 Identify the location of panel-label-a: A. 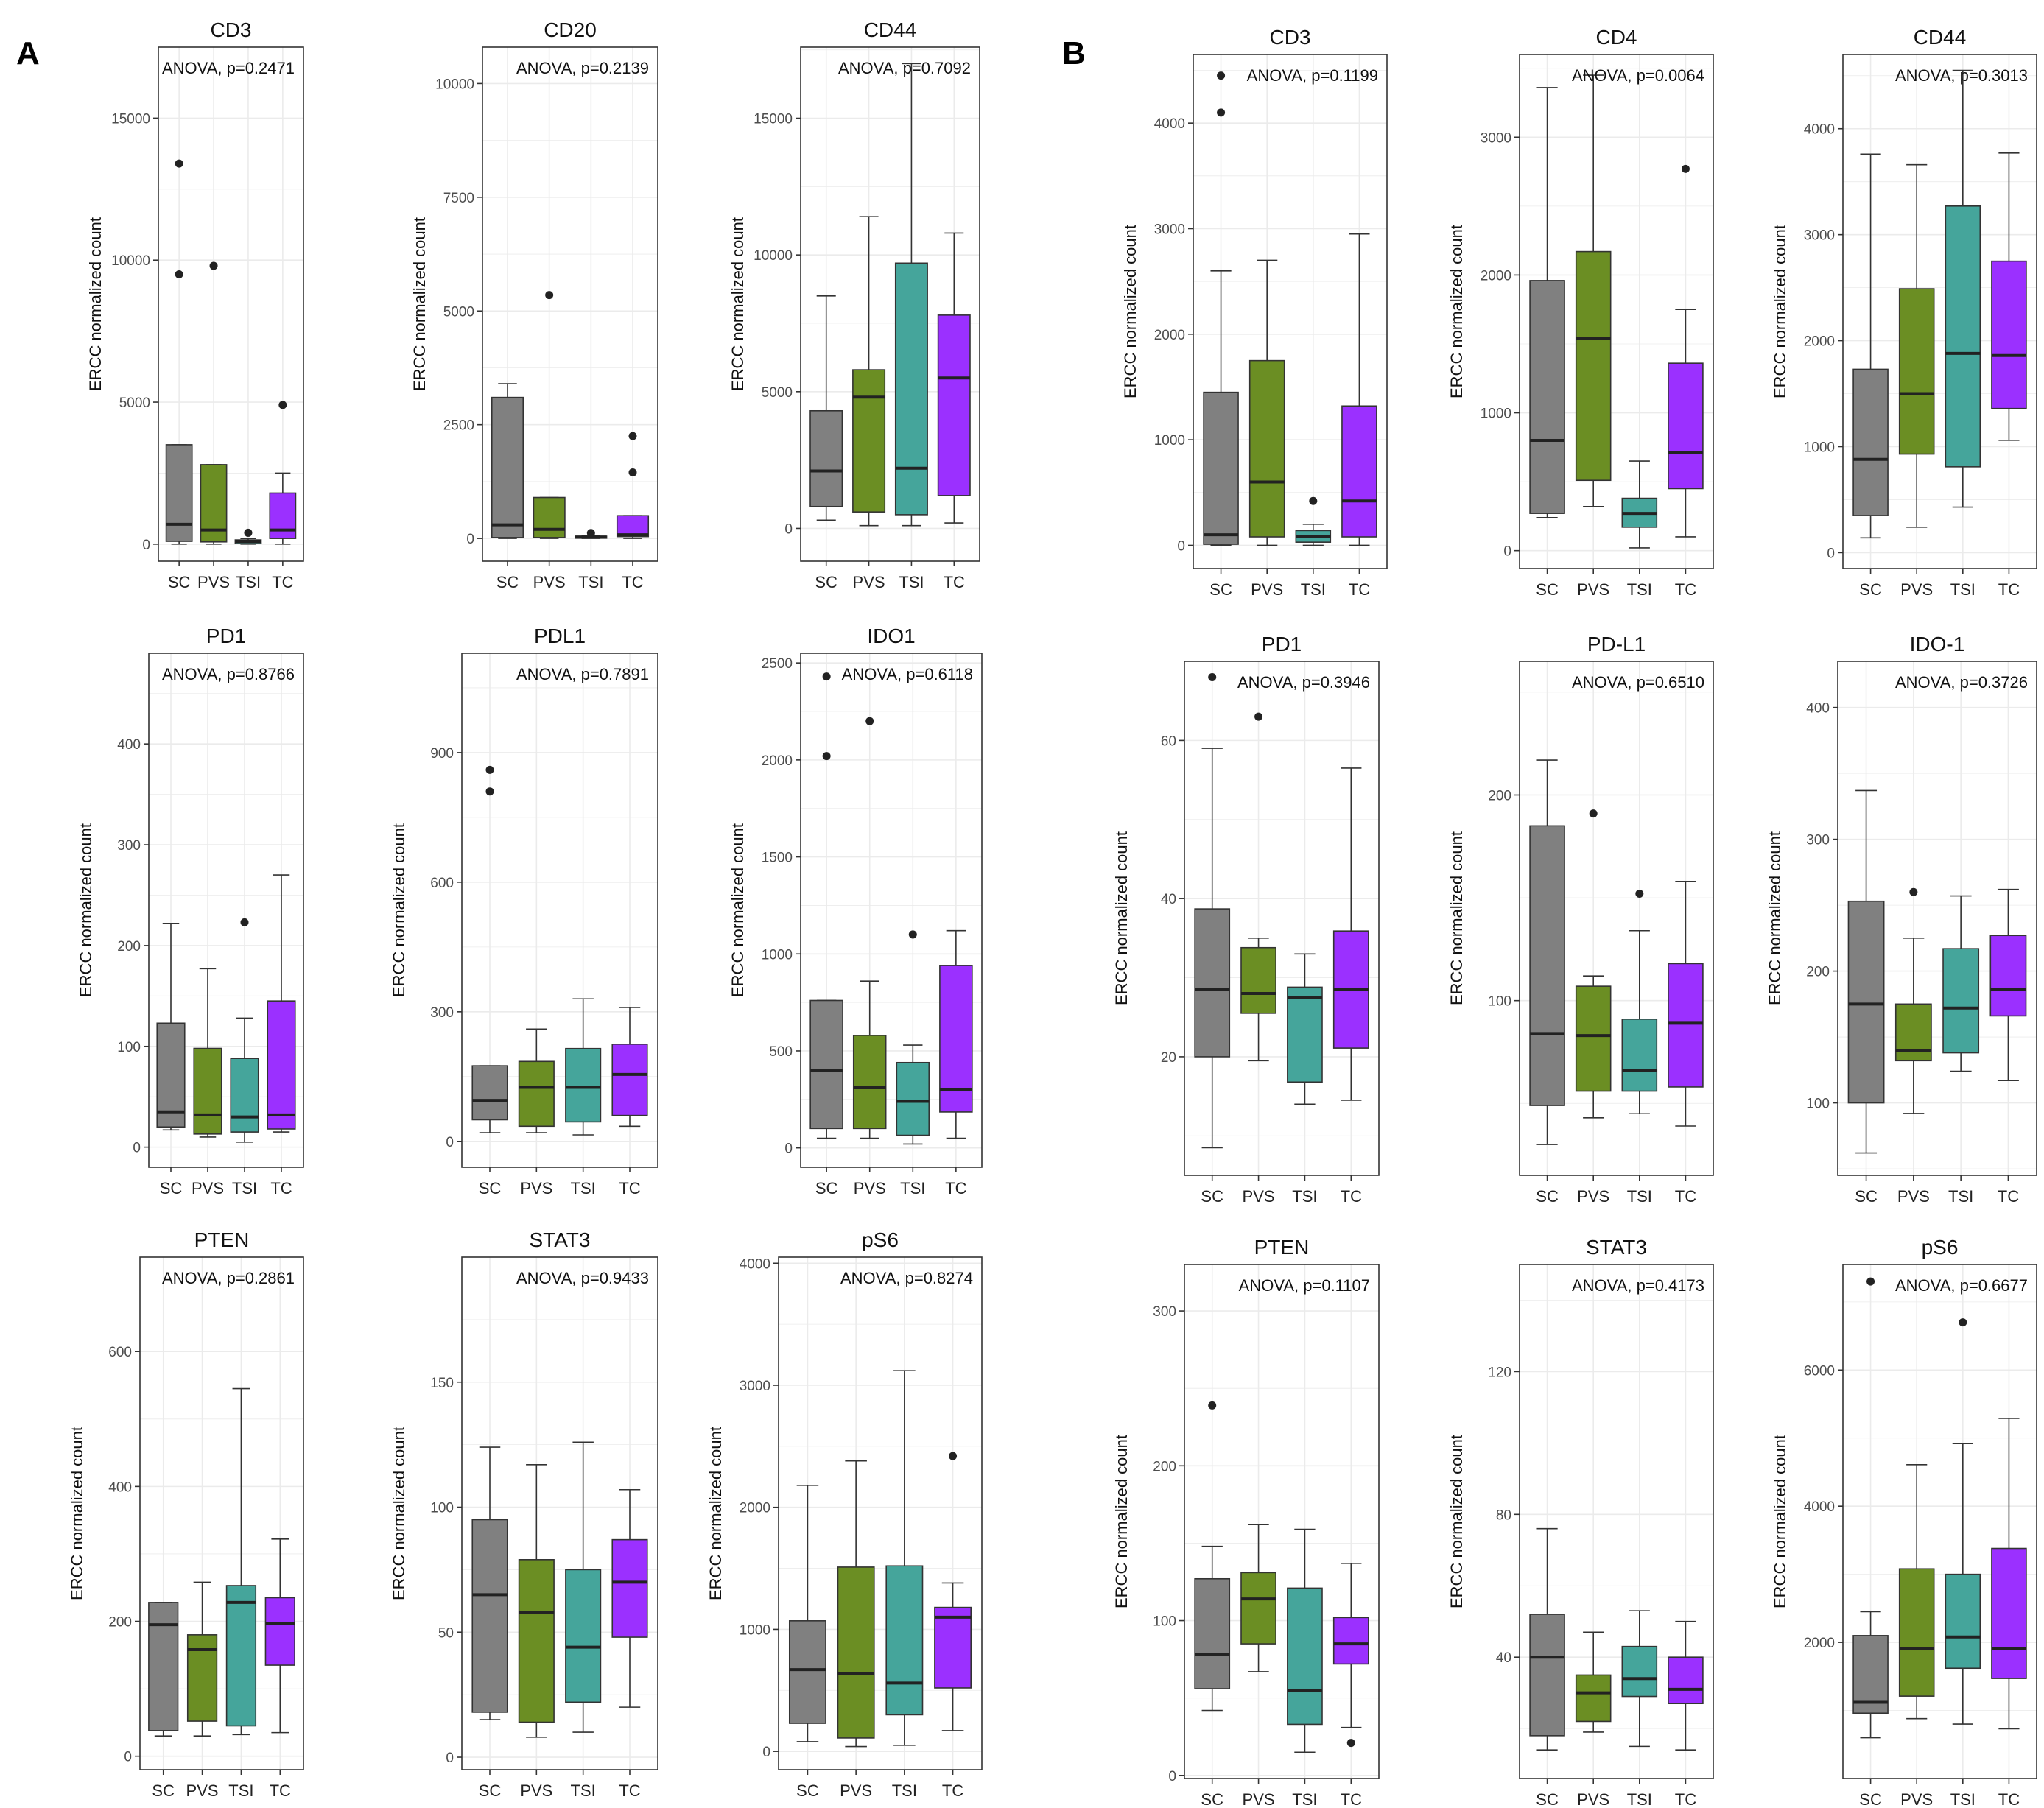
(28, 53).